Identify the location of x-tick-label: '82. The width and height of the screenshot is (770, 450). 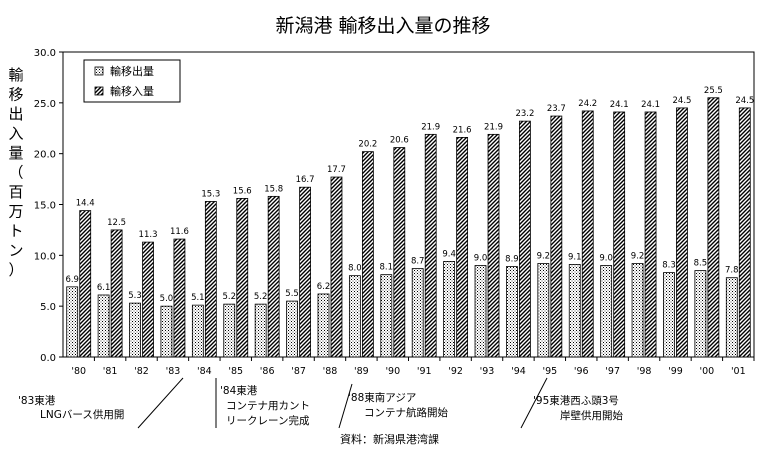
(141, 371).